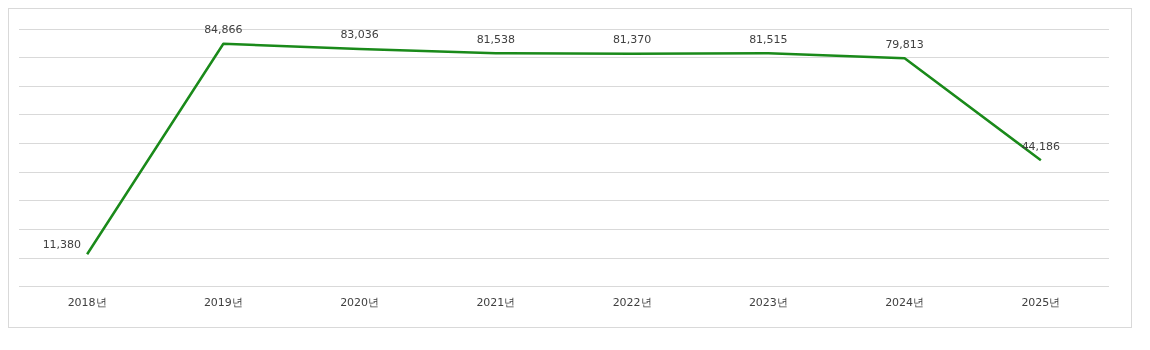  I want to click on x-tick-label: 2025년, so click(1041, 303).